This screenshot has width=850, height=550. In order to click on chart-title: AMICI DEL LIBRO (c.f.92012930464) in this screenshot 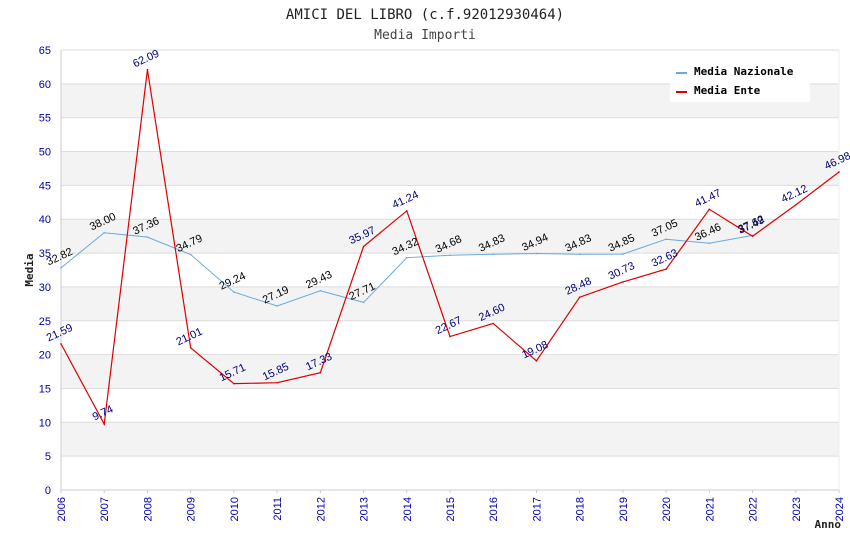, I will do `click(425, 15)`.